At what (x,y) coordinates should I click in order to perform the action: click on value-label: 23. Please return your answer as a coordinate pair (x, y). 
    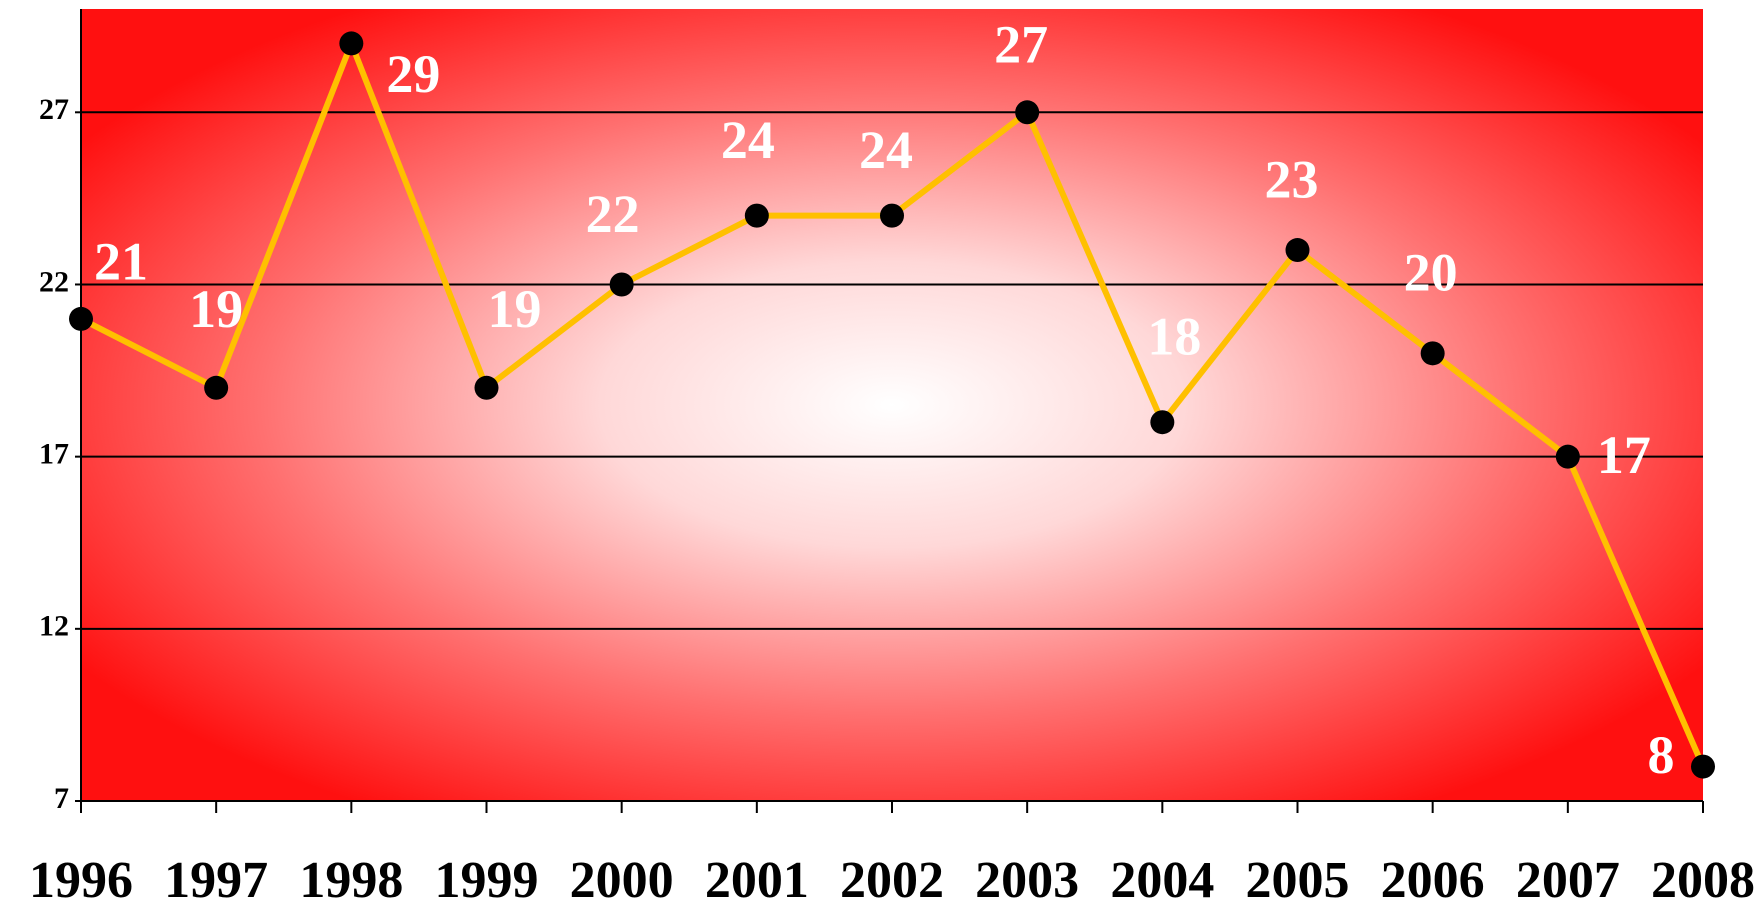
    Looking at the image, I should click on (1292, 179).